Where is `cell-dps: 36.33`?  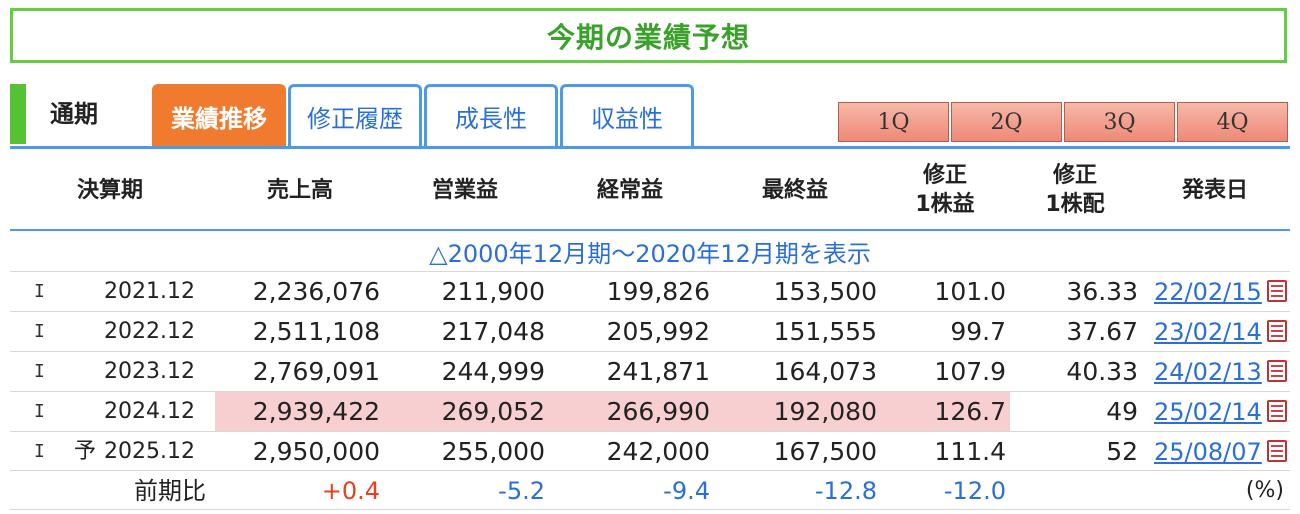 cell-dps: 36.33 is located at coordinates (1102, 291).